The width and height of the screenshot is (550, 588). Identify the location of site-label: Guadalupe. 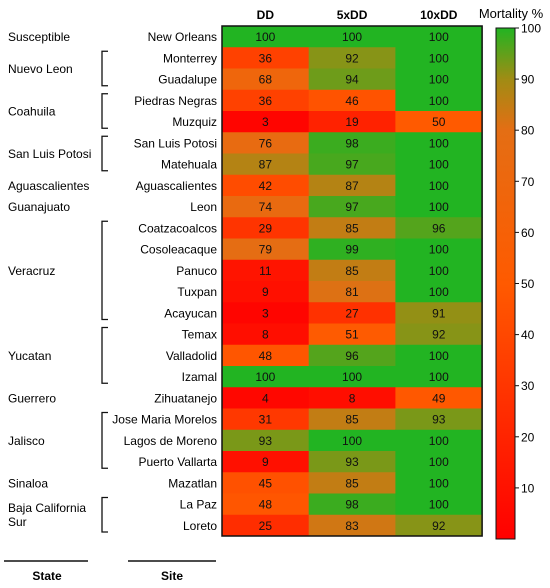
(187, 80).